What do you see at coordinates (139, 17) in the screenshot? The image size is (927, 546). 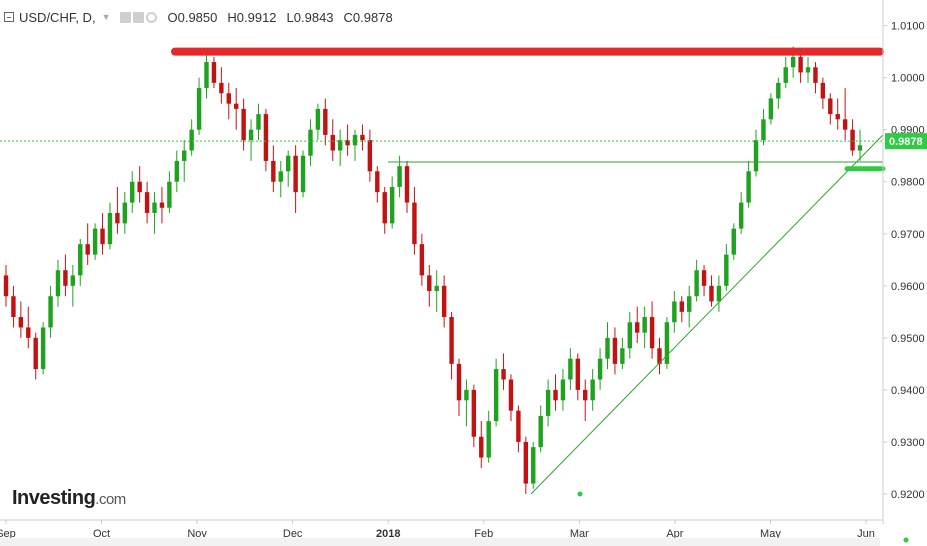 I see `visibility-icon` at bounding box center [139, 17].